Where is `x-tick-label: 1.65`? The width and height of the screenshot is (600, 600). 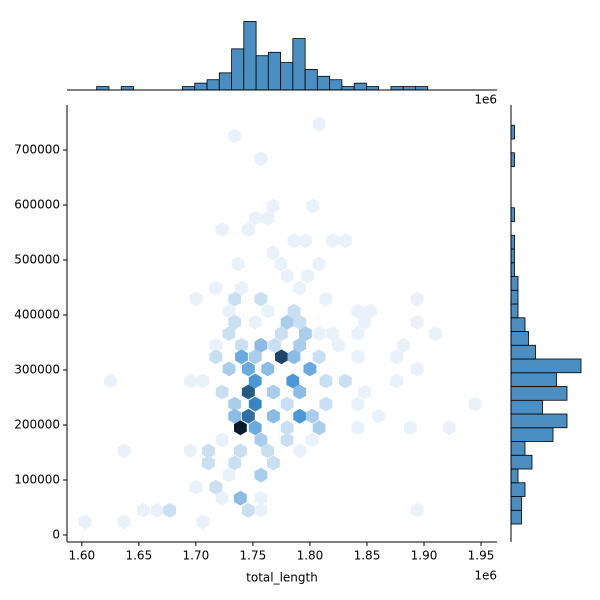
x-tick-label: 1.65 is located at coordinates (138, 556).